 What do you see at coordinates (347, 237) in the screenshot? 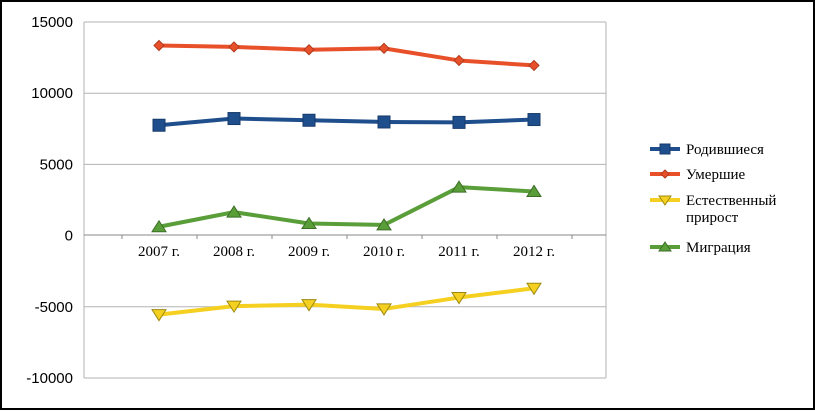
I see `x-tick-marks` at bounding box center [347, 237].